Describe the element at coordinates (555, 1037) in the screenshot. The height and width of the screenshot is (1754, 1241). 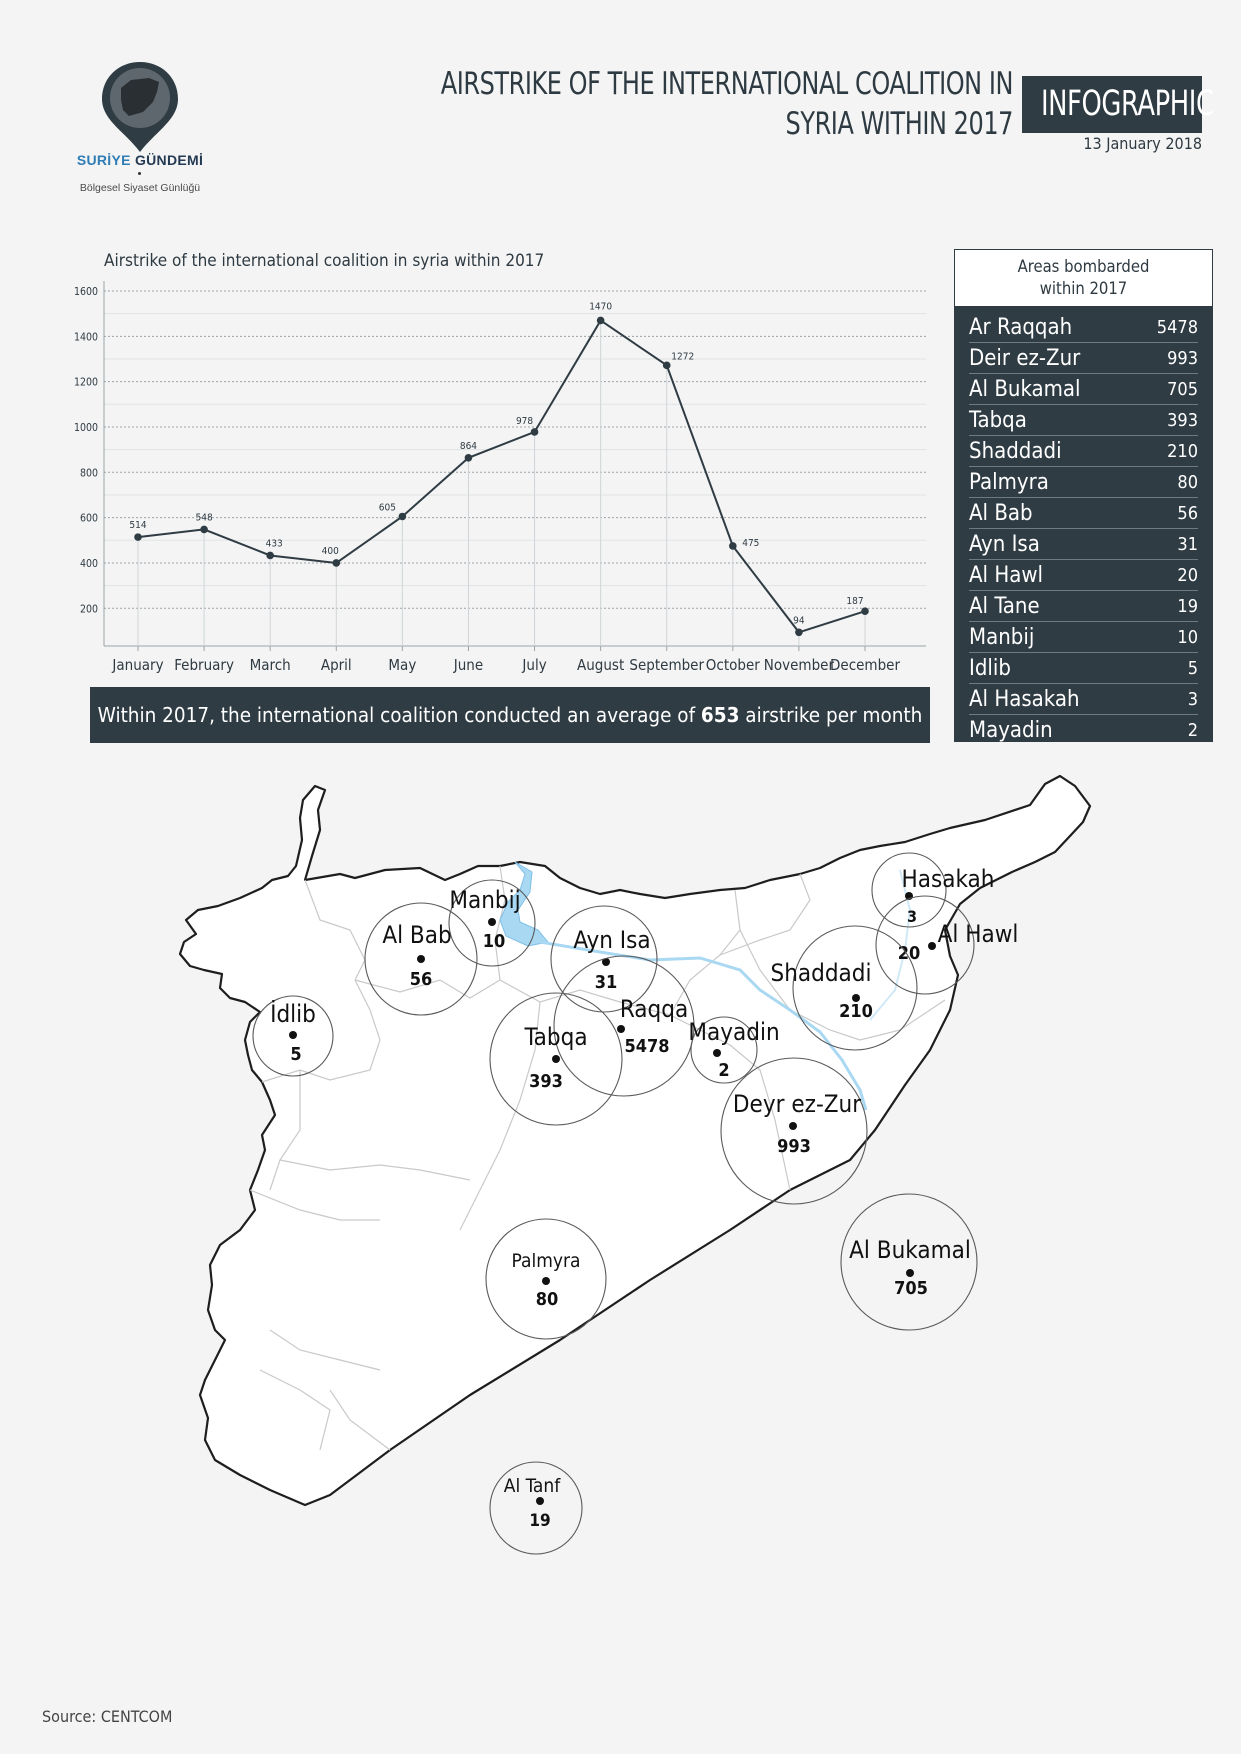
I see `city-name: Tabqa` at that location.